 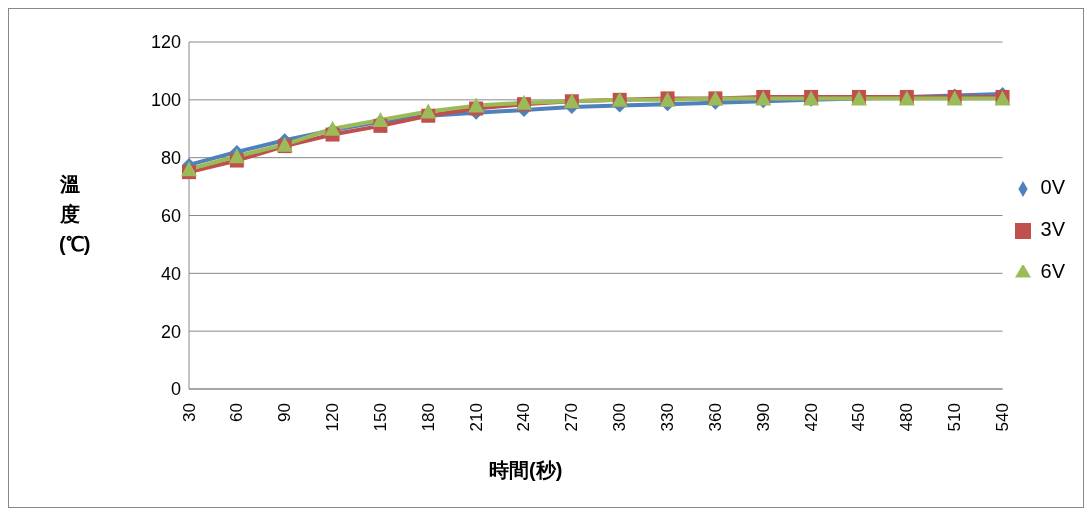 What do you see at coordinates (75, 214) in the screenshot?
I see `y-axis-title: 溫度(℃)` at bounding box center [75, 214].